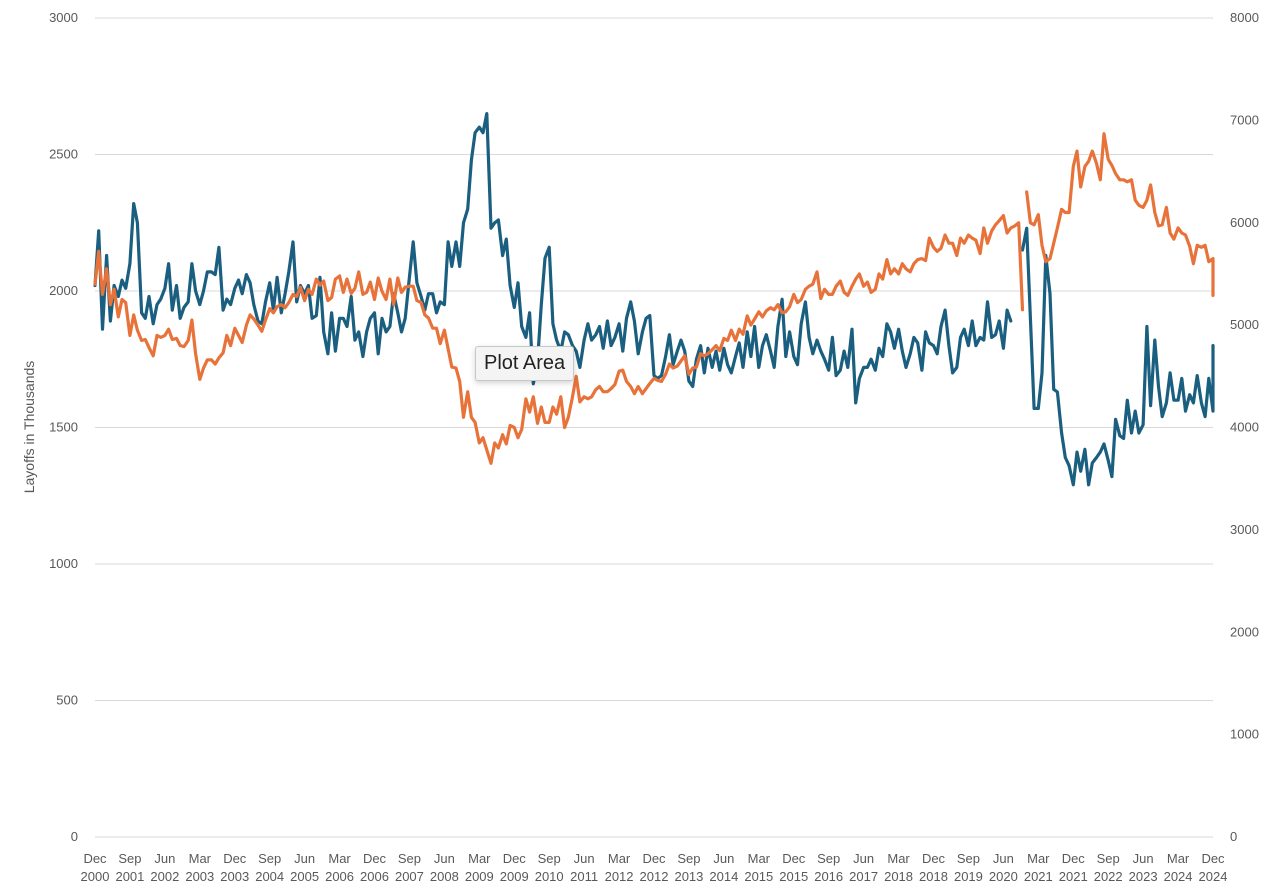 This screenshot has height=884, width=1264. What do you see at coordinates (1233, 836) in the screenshot?
I see `right-tick-label: 0` at bounding box center [1233, 836].